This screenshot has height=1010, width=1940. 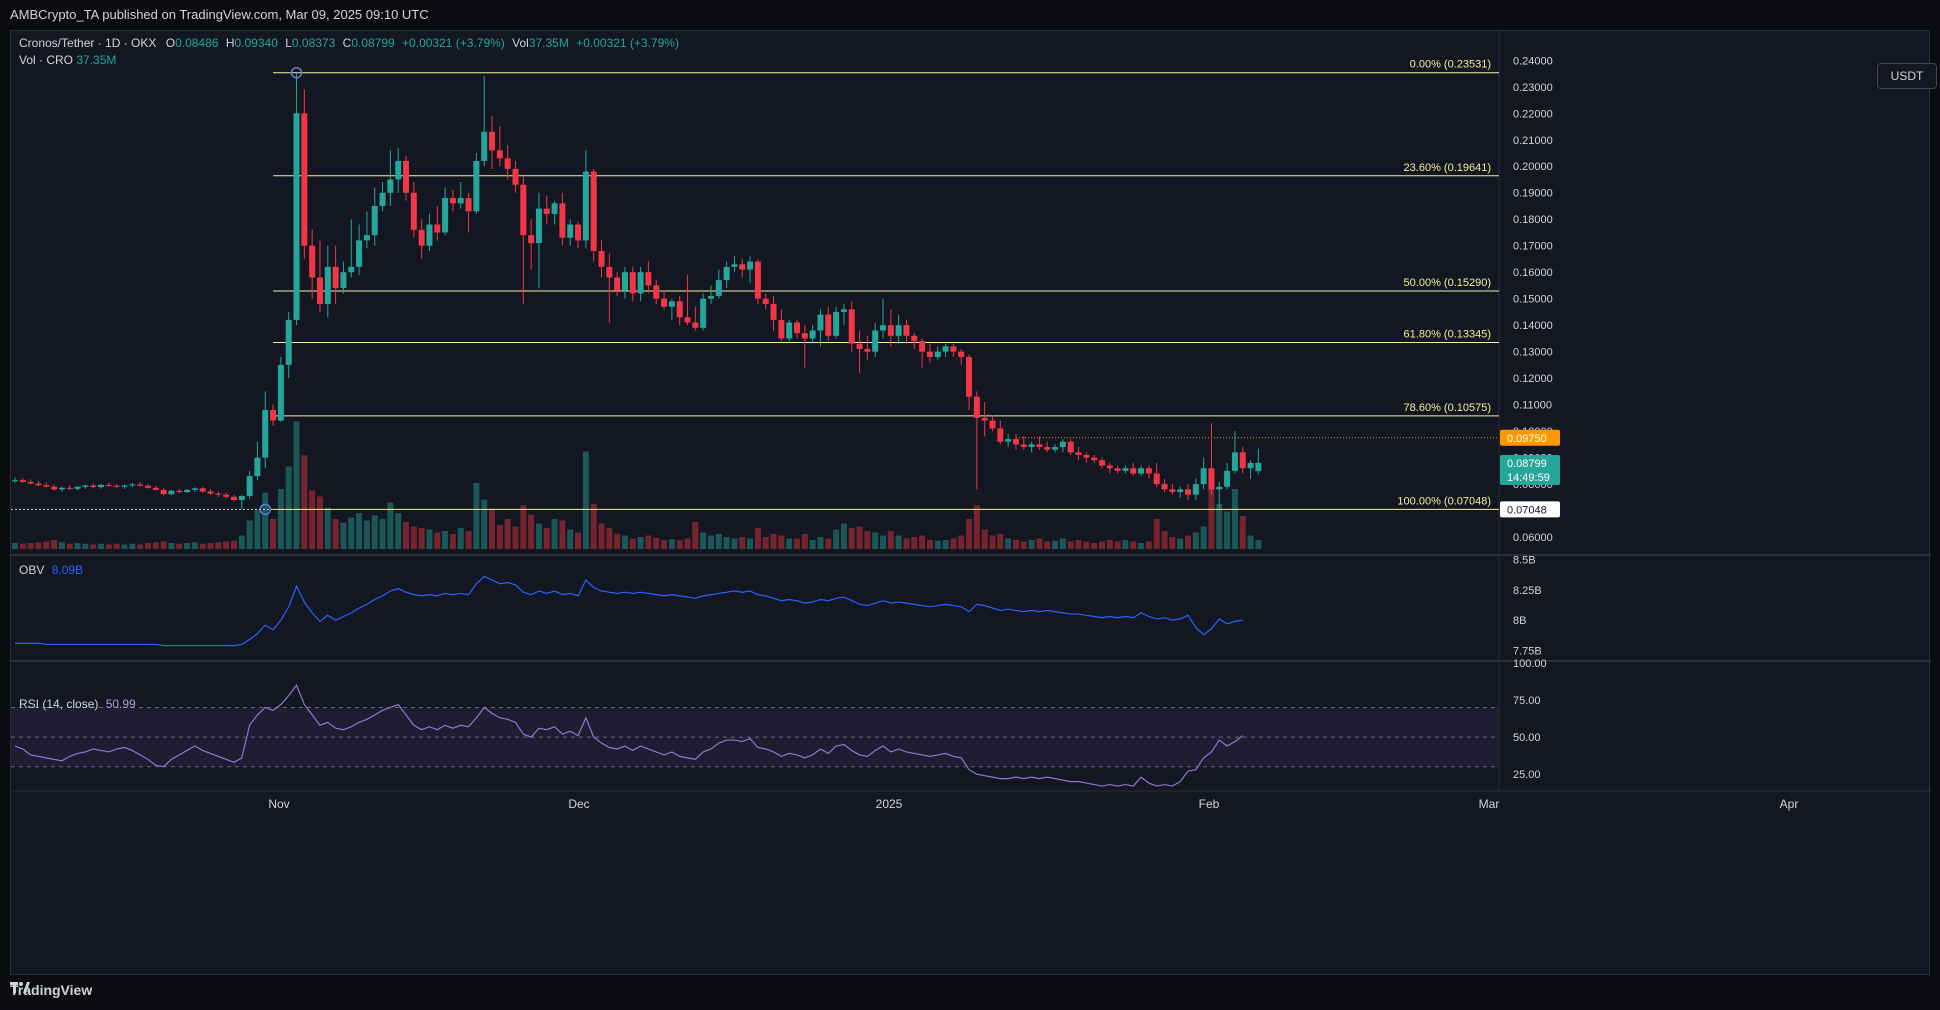 I want to click on volume-series-value: 37.35M, so click(x=96, y=60).